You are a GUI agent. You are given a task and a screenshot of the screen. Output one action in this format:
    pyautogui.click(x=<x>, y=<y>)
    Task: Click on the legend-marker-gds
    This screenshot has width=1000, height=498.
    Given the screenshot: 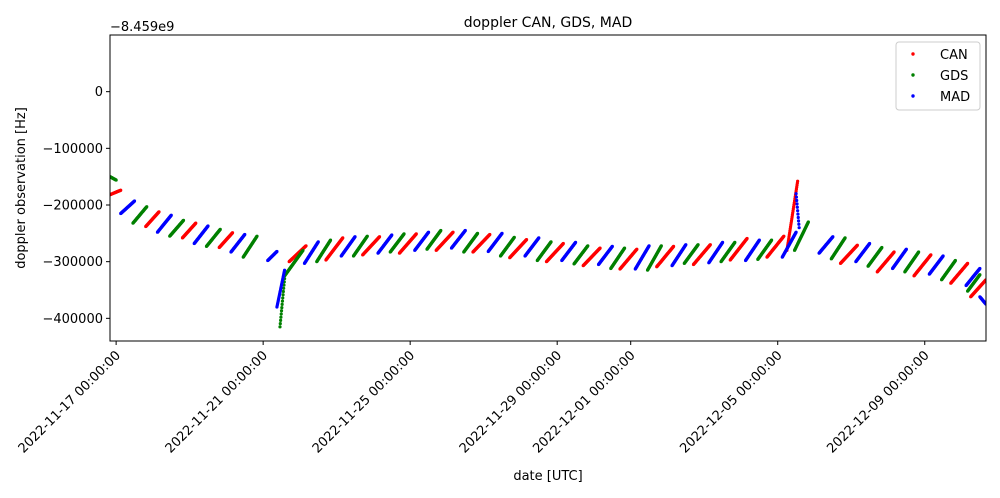 What is the action you would take?
    pyautogui.click(x=913, y=75)
    